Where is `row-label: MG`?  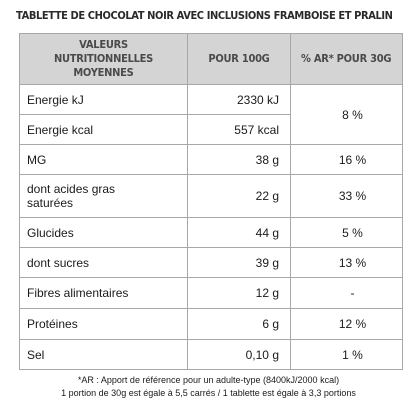 row-label: MG is located at coordinates (103, 159).